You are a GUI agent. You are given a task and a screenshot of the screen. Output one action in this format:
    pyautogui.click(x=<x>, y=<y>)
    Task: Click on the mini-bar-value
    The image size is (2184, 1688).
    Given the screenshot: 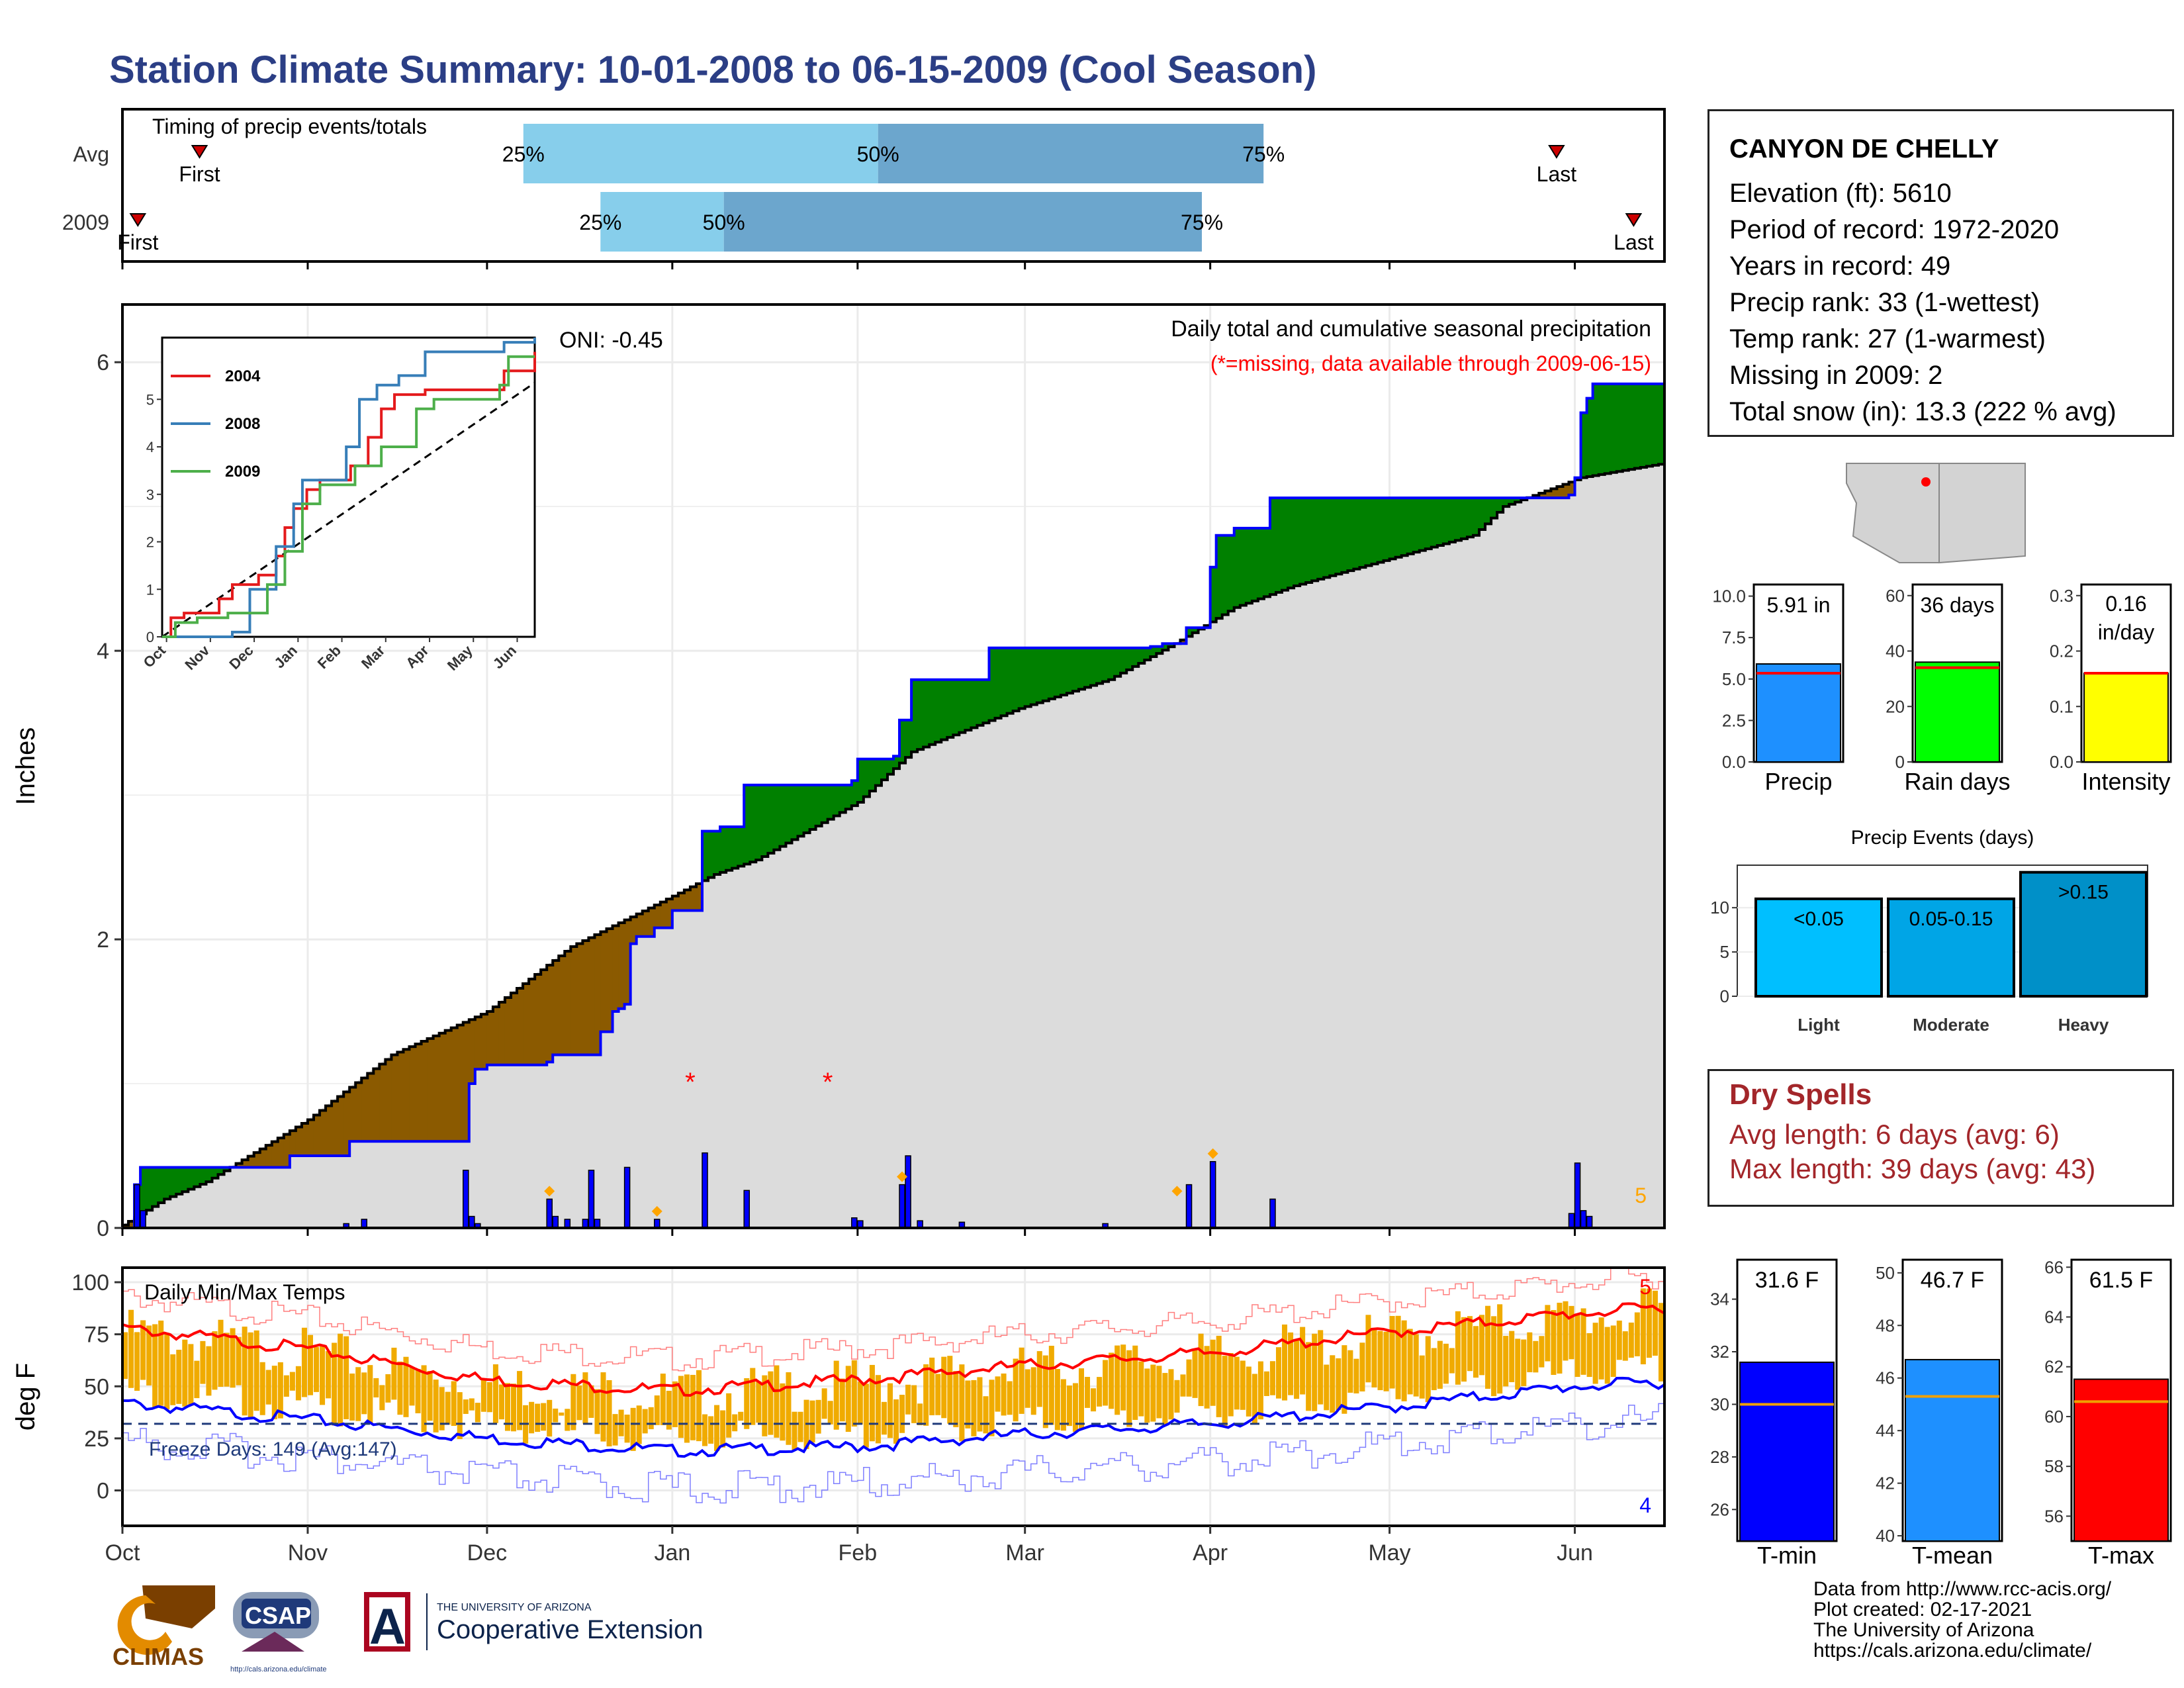 What is the action you would take?
    pyautogui.click(x=2126, y=718)
    